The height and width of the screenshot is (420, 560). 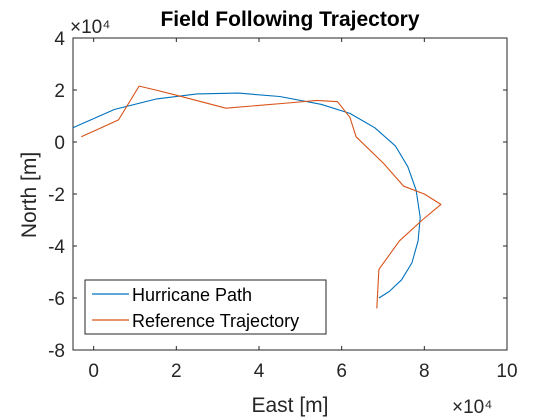 What do you see at coordinates (56, 247) in the screenshot?
I see `y-tick-label: -4` at bounding box center [56, 247].